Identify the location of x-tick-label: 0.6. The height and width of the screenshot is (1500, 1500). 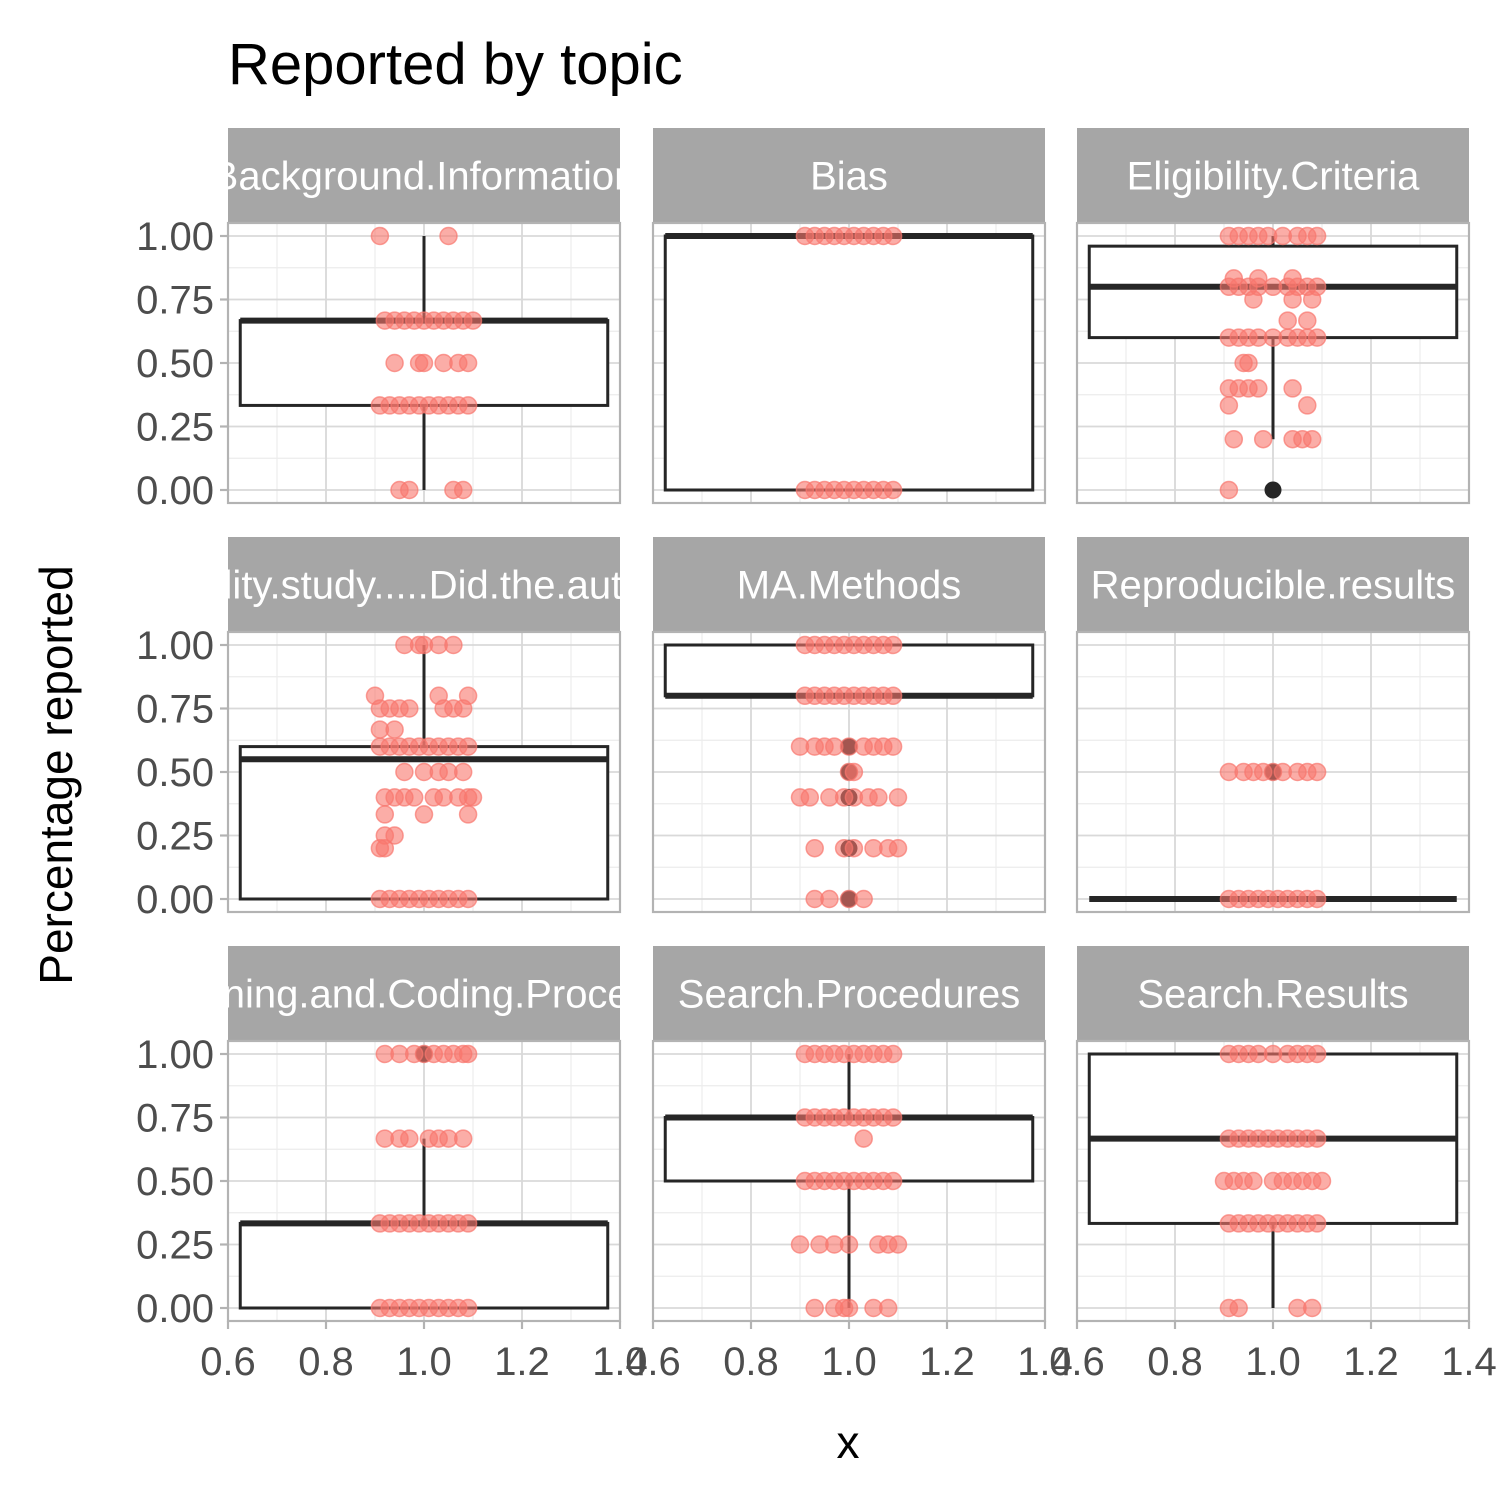
(1077, 1362).